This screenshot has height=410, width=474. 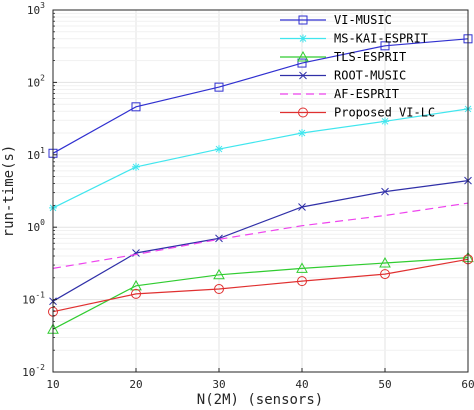 I want to click on series-af-esprit, so click(x=260, y=235).